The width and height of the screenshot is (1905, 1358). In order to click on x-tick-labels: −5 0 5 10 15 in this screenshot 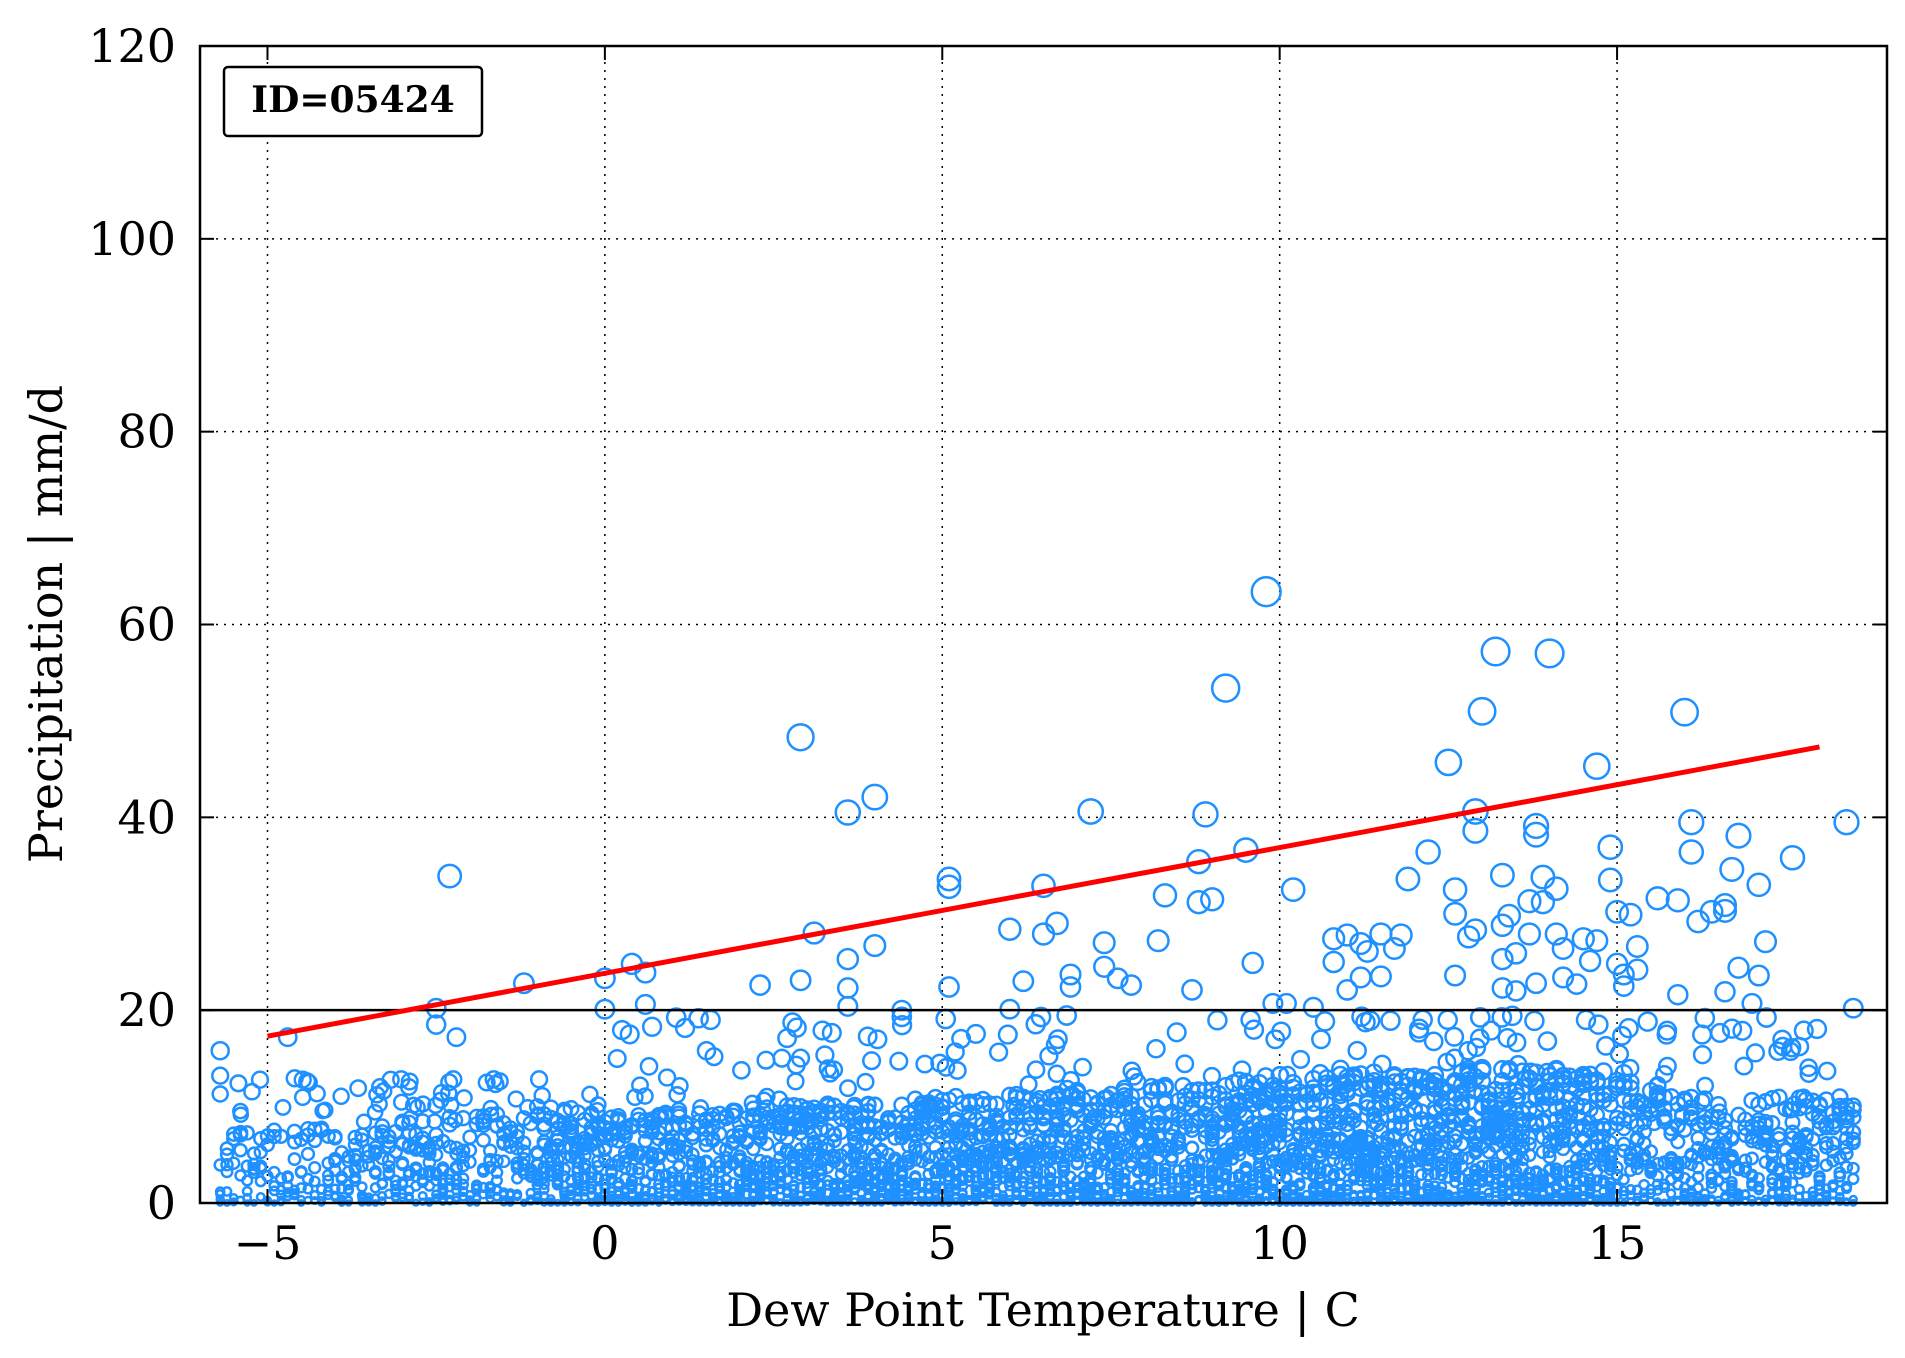, I will do `click(940, 1243)`.